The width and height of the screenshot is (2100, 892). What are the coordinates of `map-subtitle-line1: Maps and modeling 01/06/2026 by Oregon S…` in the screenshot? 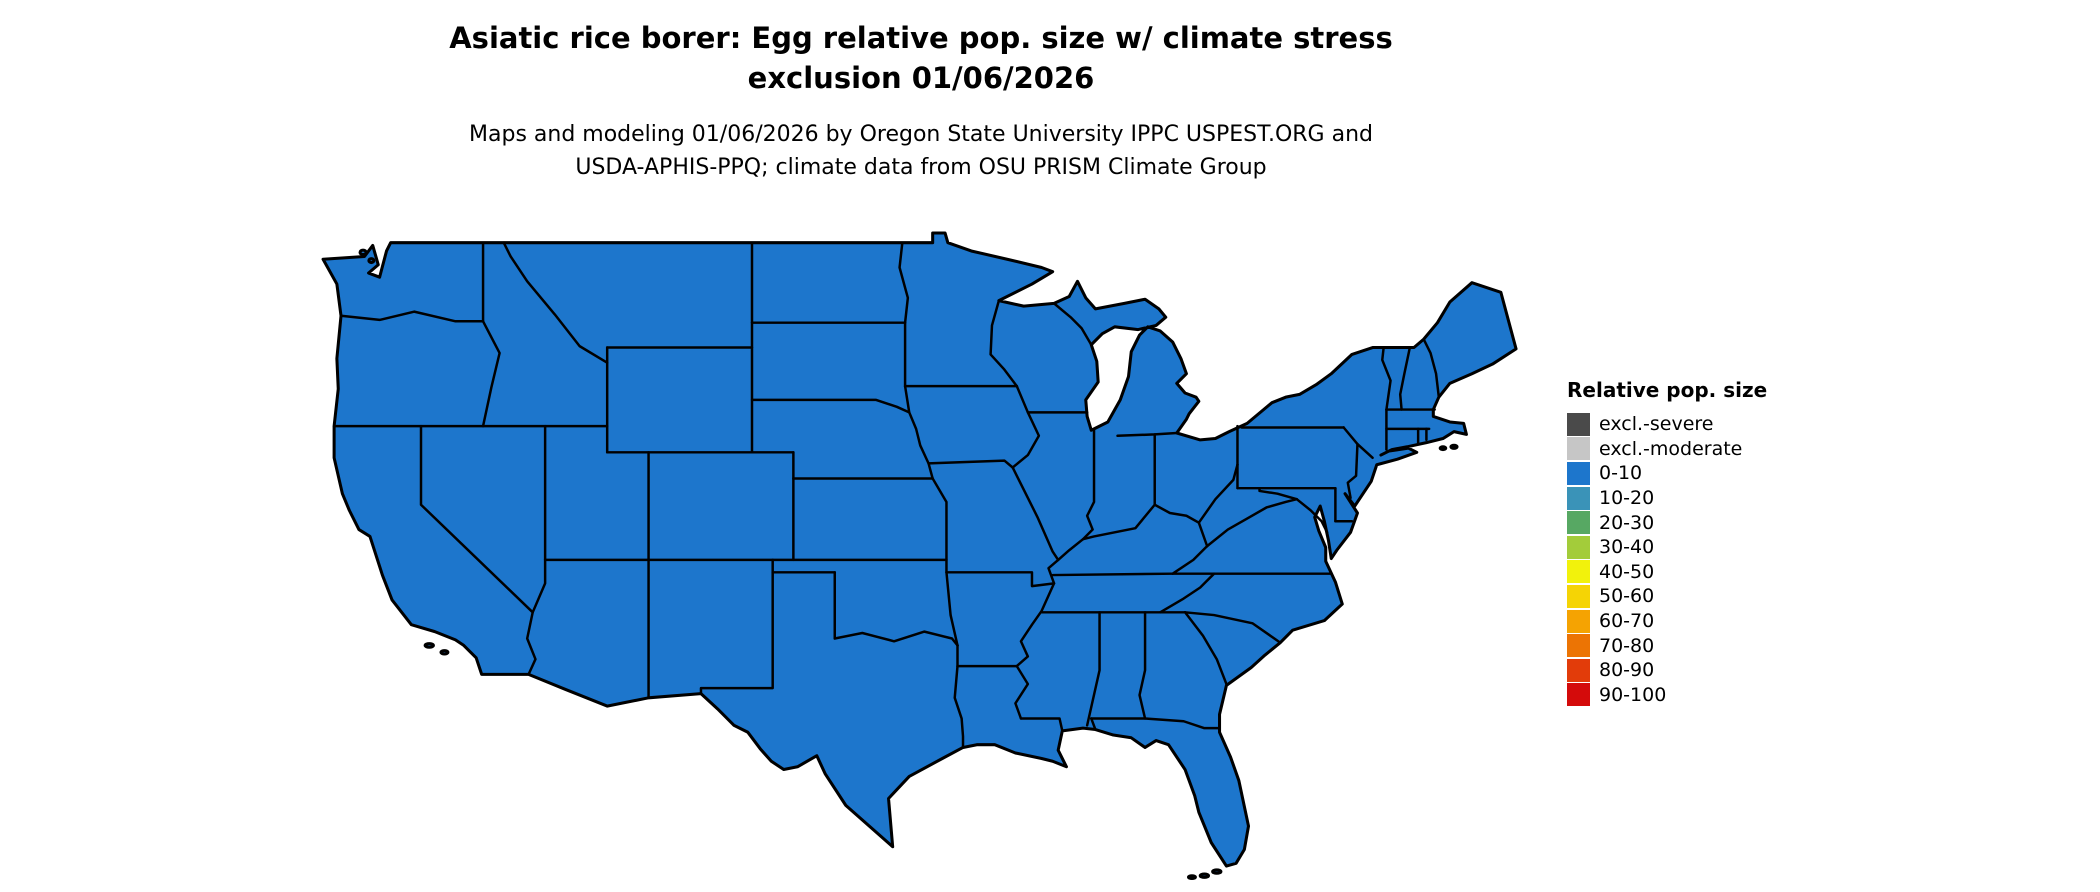 It's located at (921, 134).